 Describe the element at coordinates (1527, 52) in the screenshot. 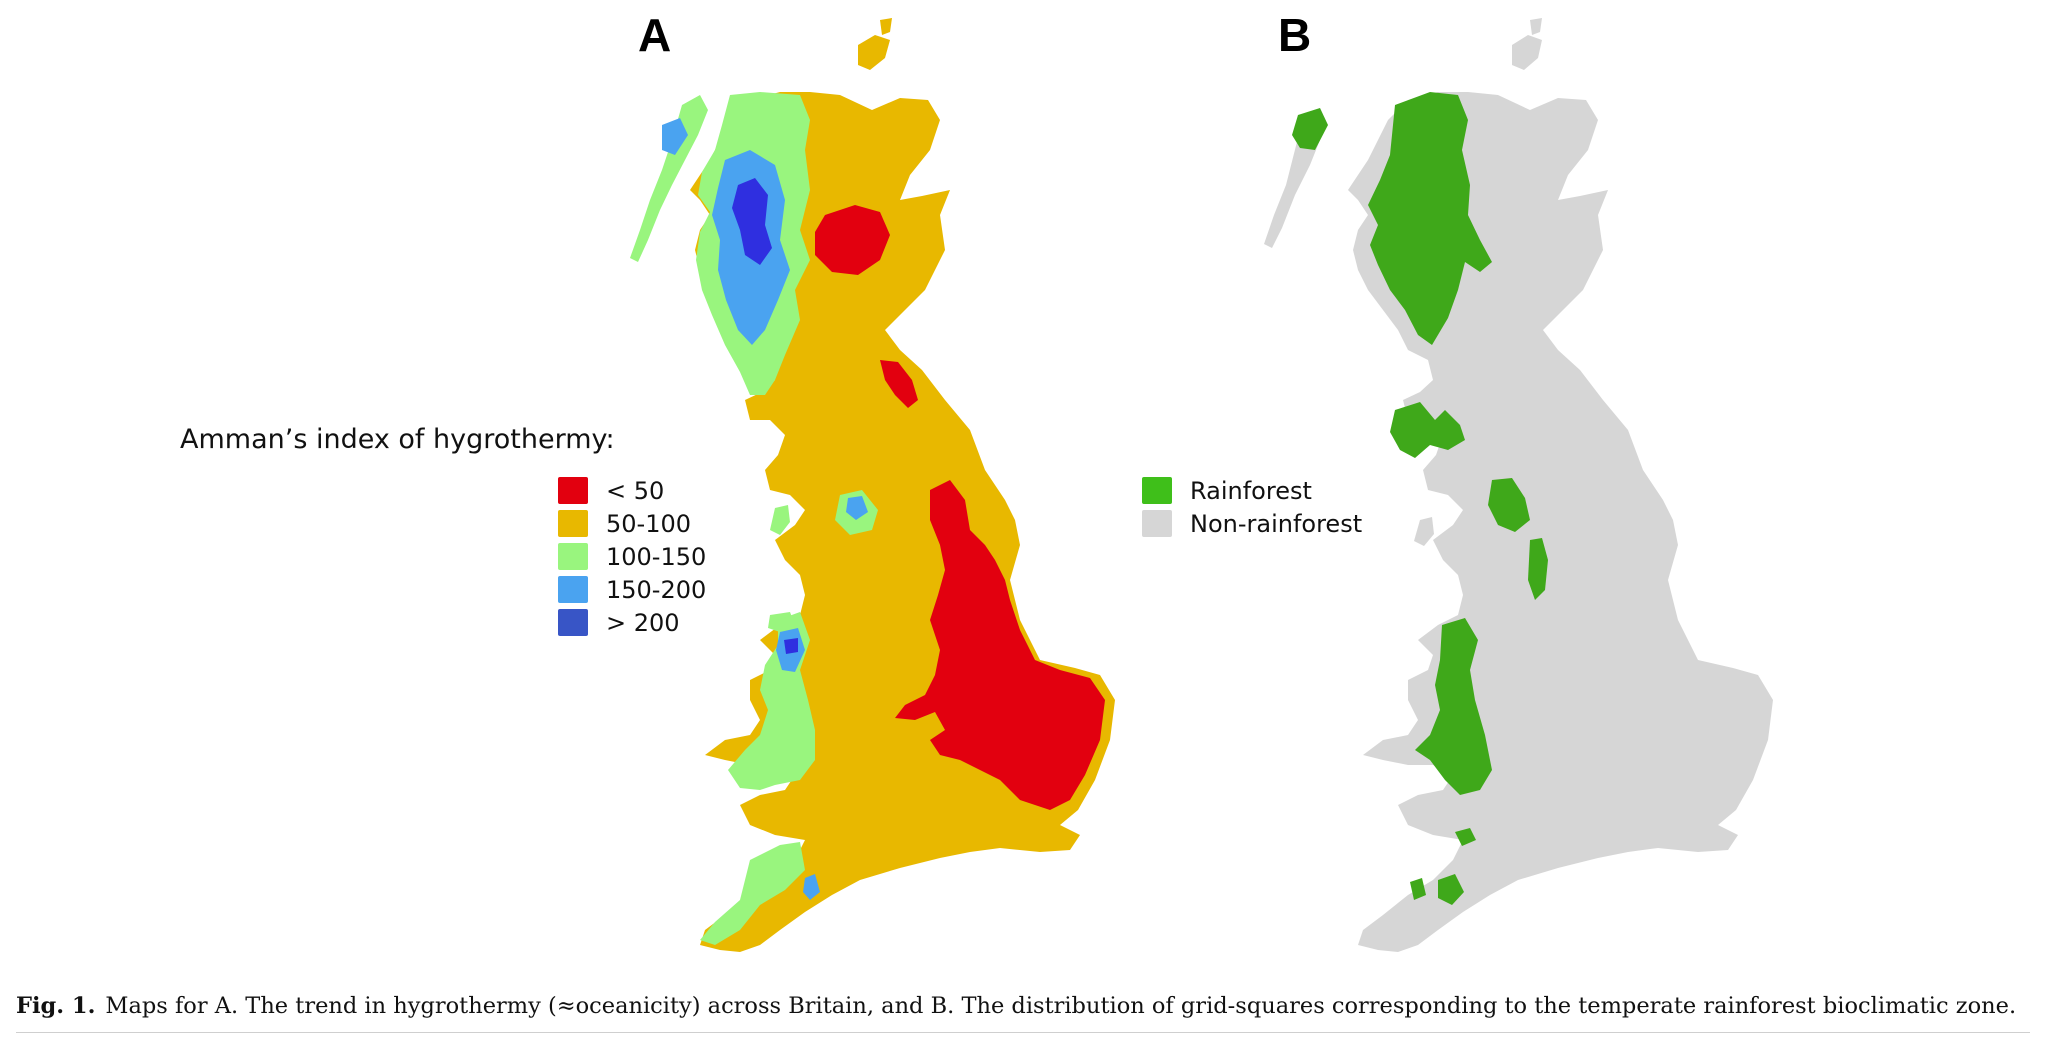

I see `orkney-b` at that location.